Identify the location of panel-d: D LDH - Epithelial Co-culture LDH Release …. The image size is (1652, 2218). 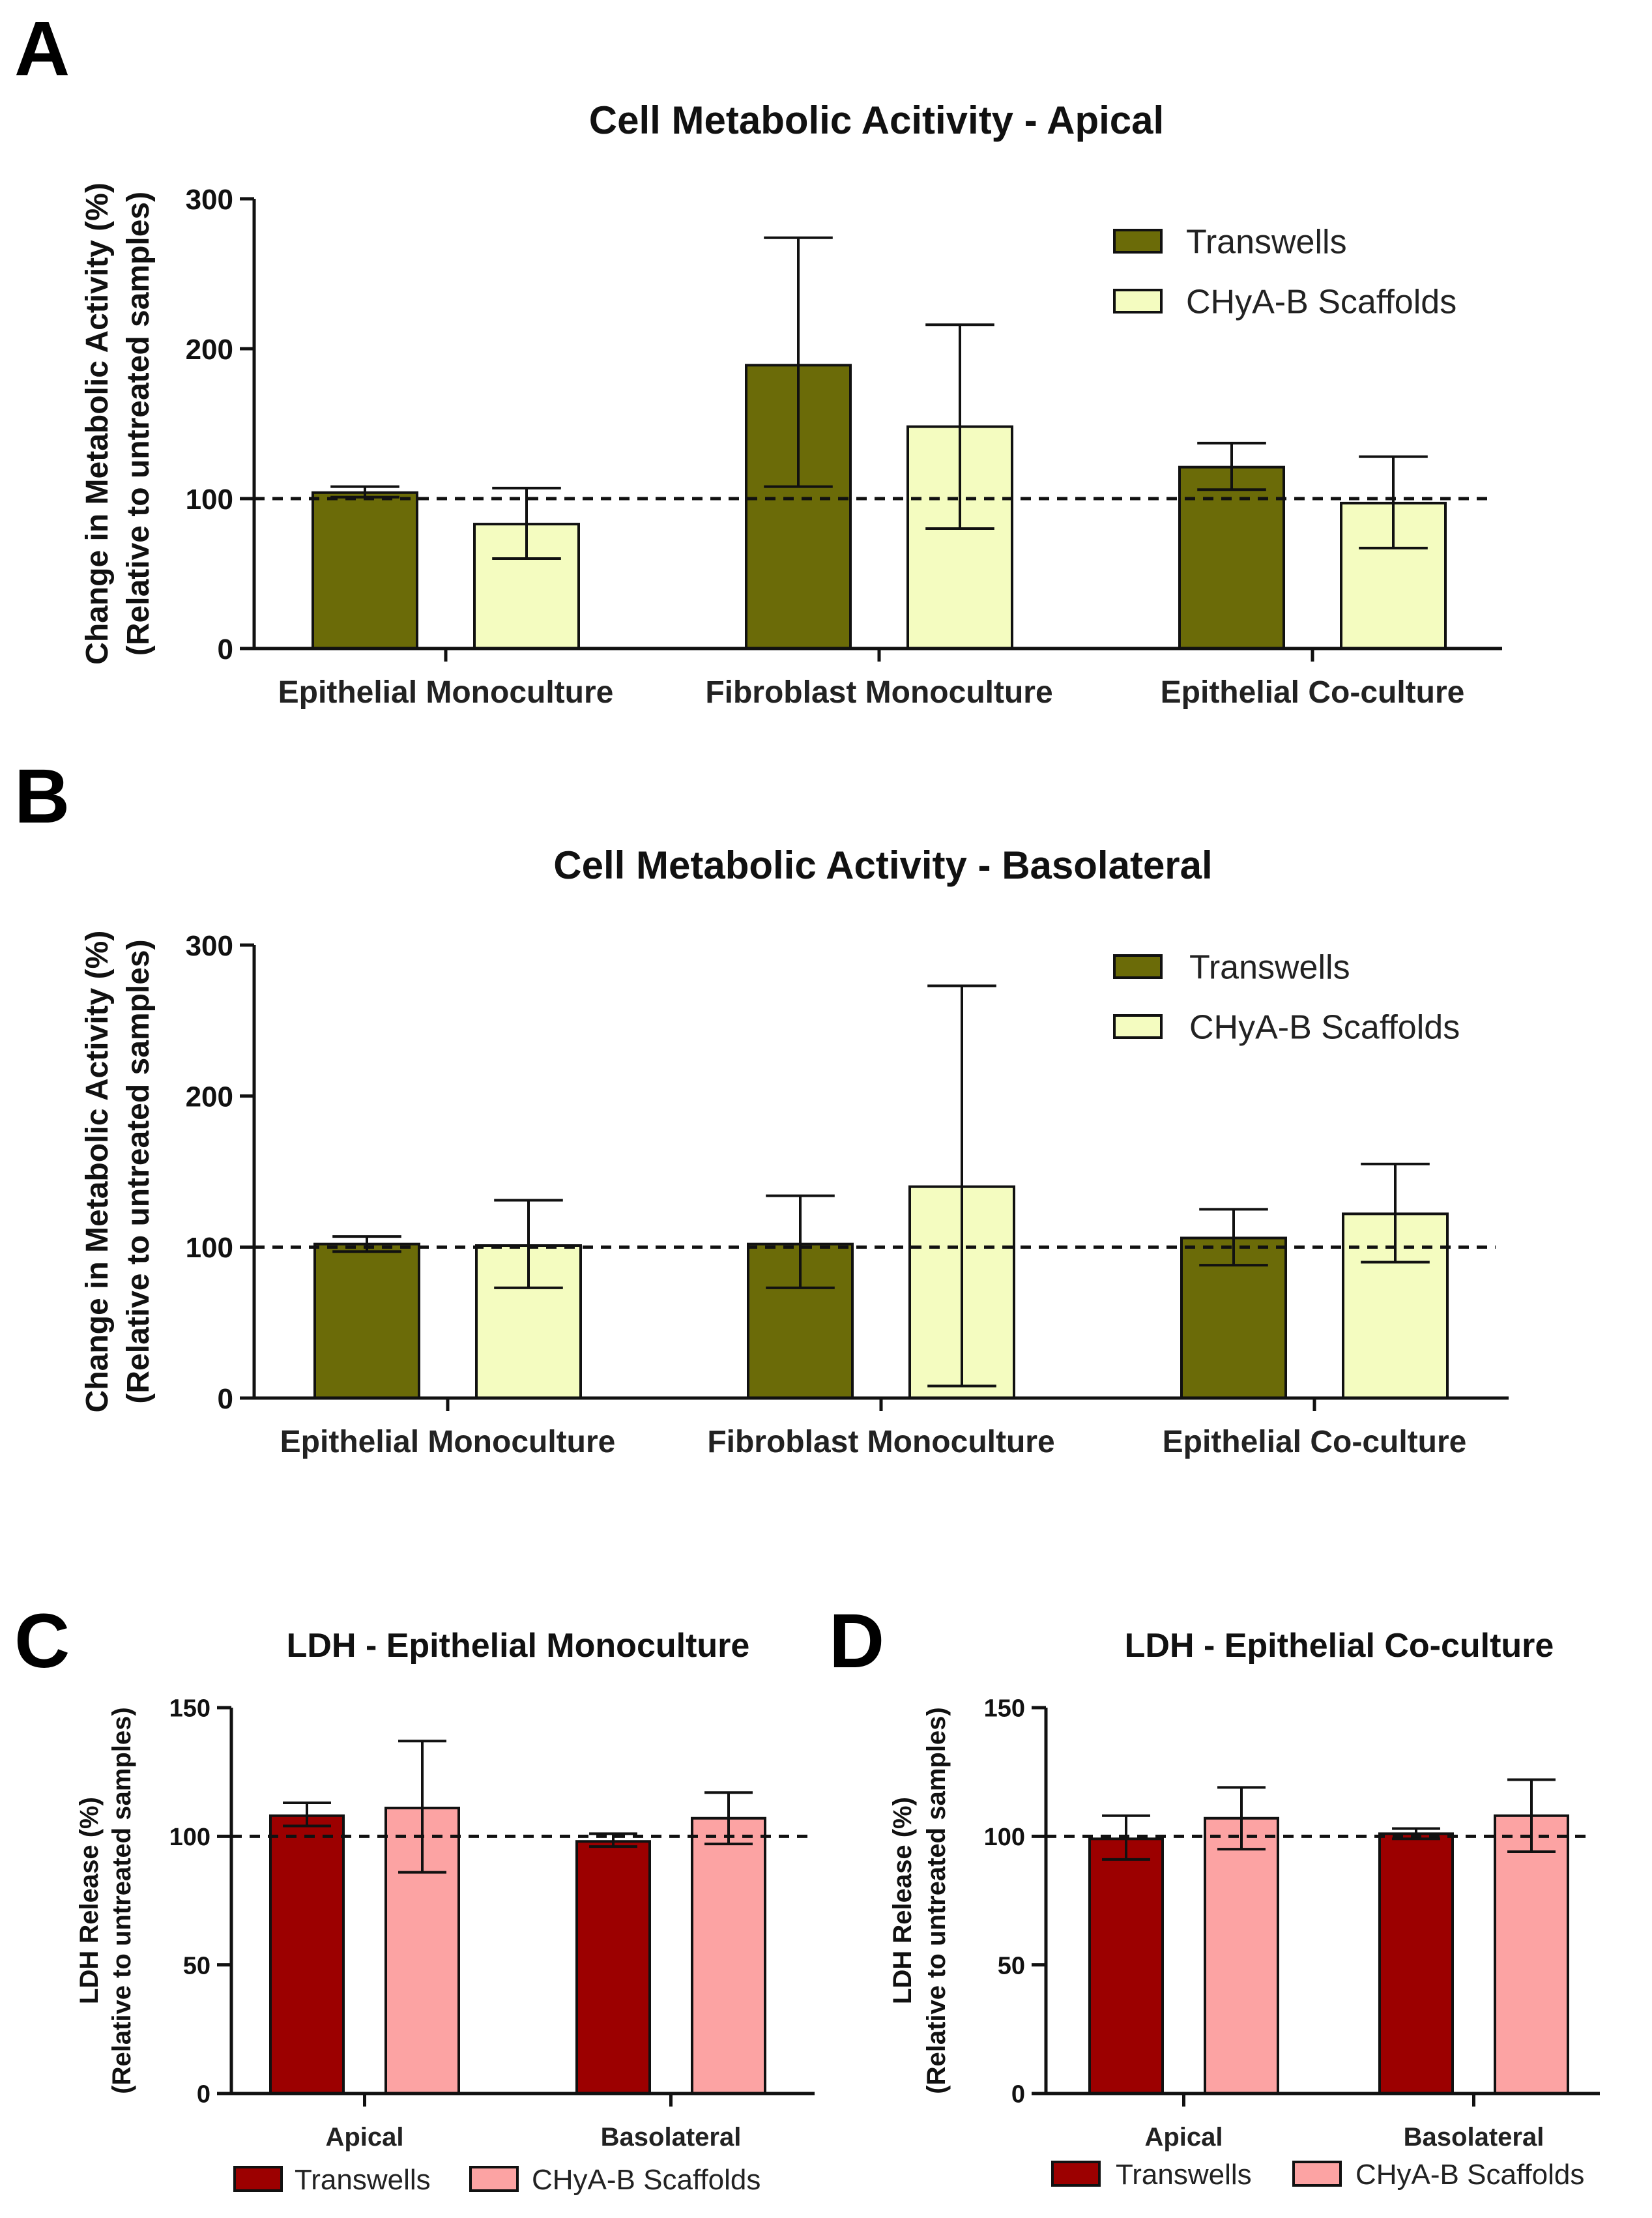
(1214, 1894).